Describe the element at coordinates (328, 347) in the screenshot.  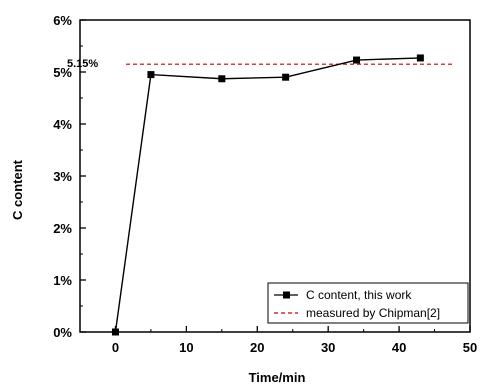
I see `x-tick-label: 30` at that location.